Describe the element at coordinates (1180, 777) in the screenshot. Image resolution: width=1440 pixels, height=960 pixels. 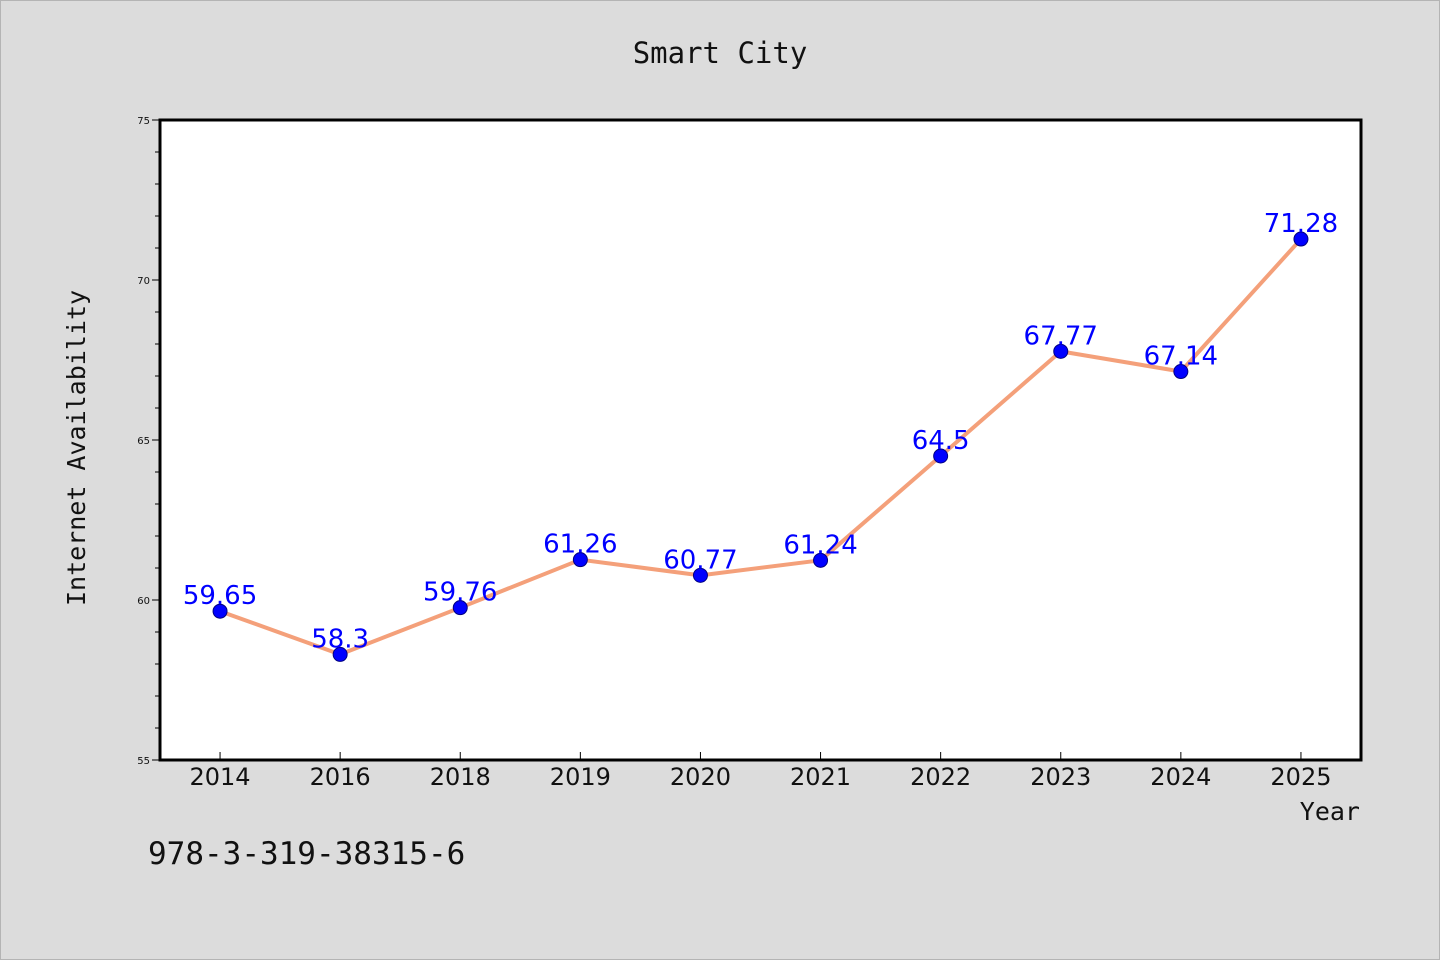
I see `x-tick-label: 2024` at that location.